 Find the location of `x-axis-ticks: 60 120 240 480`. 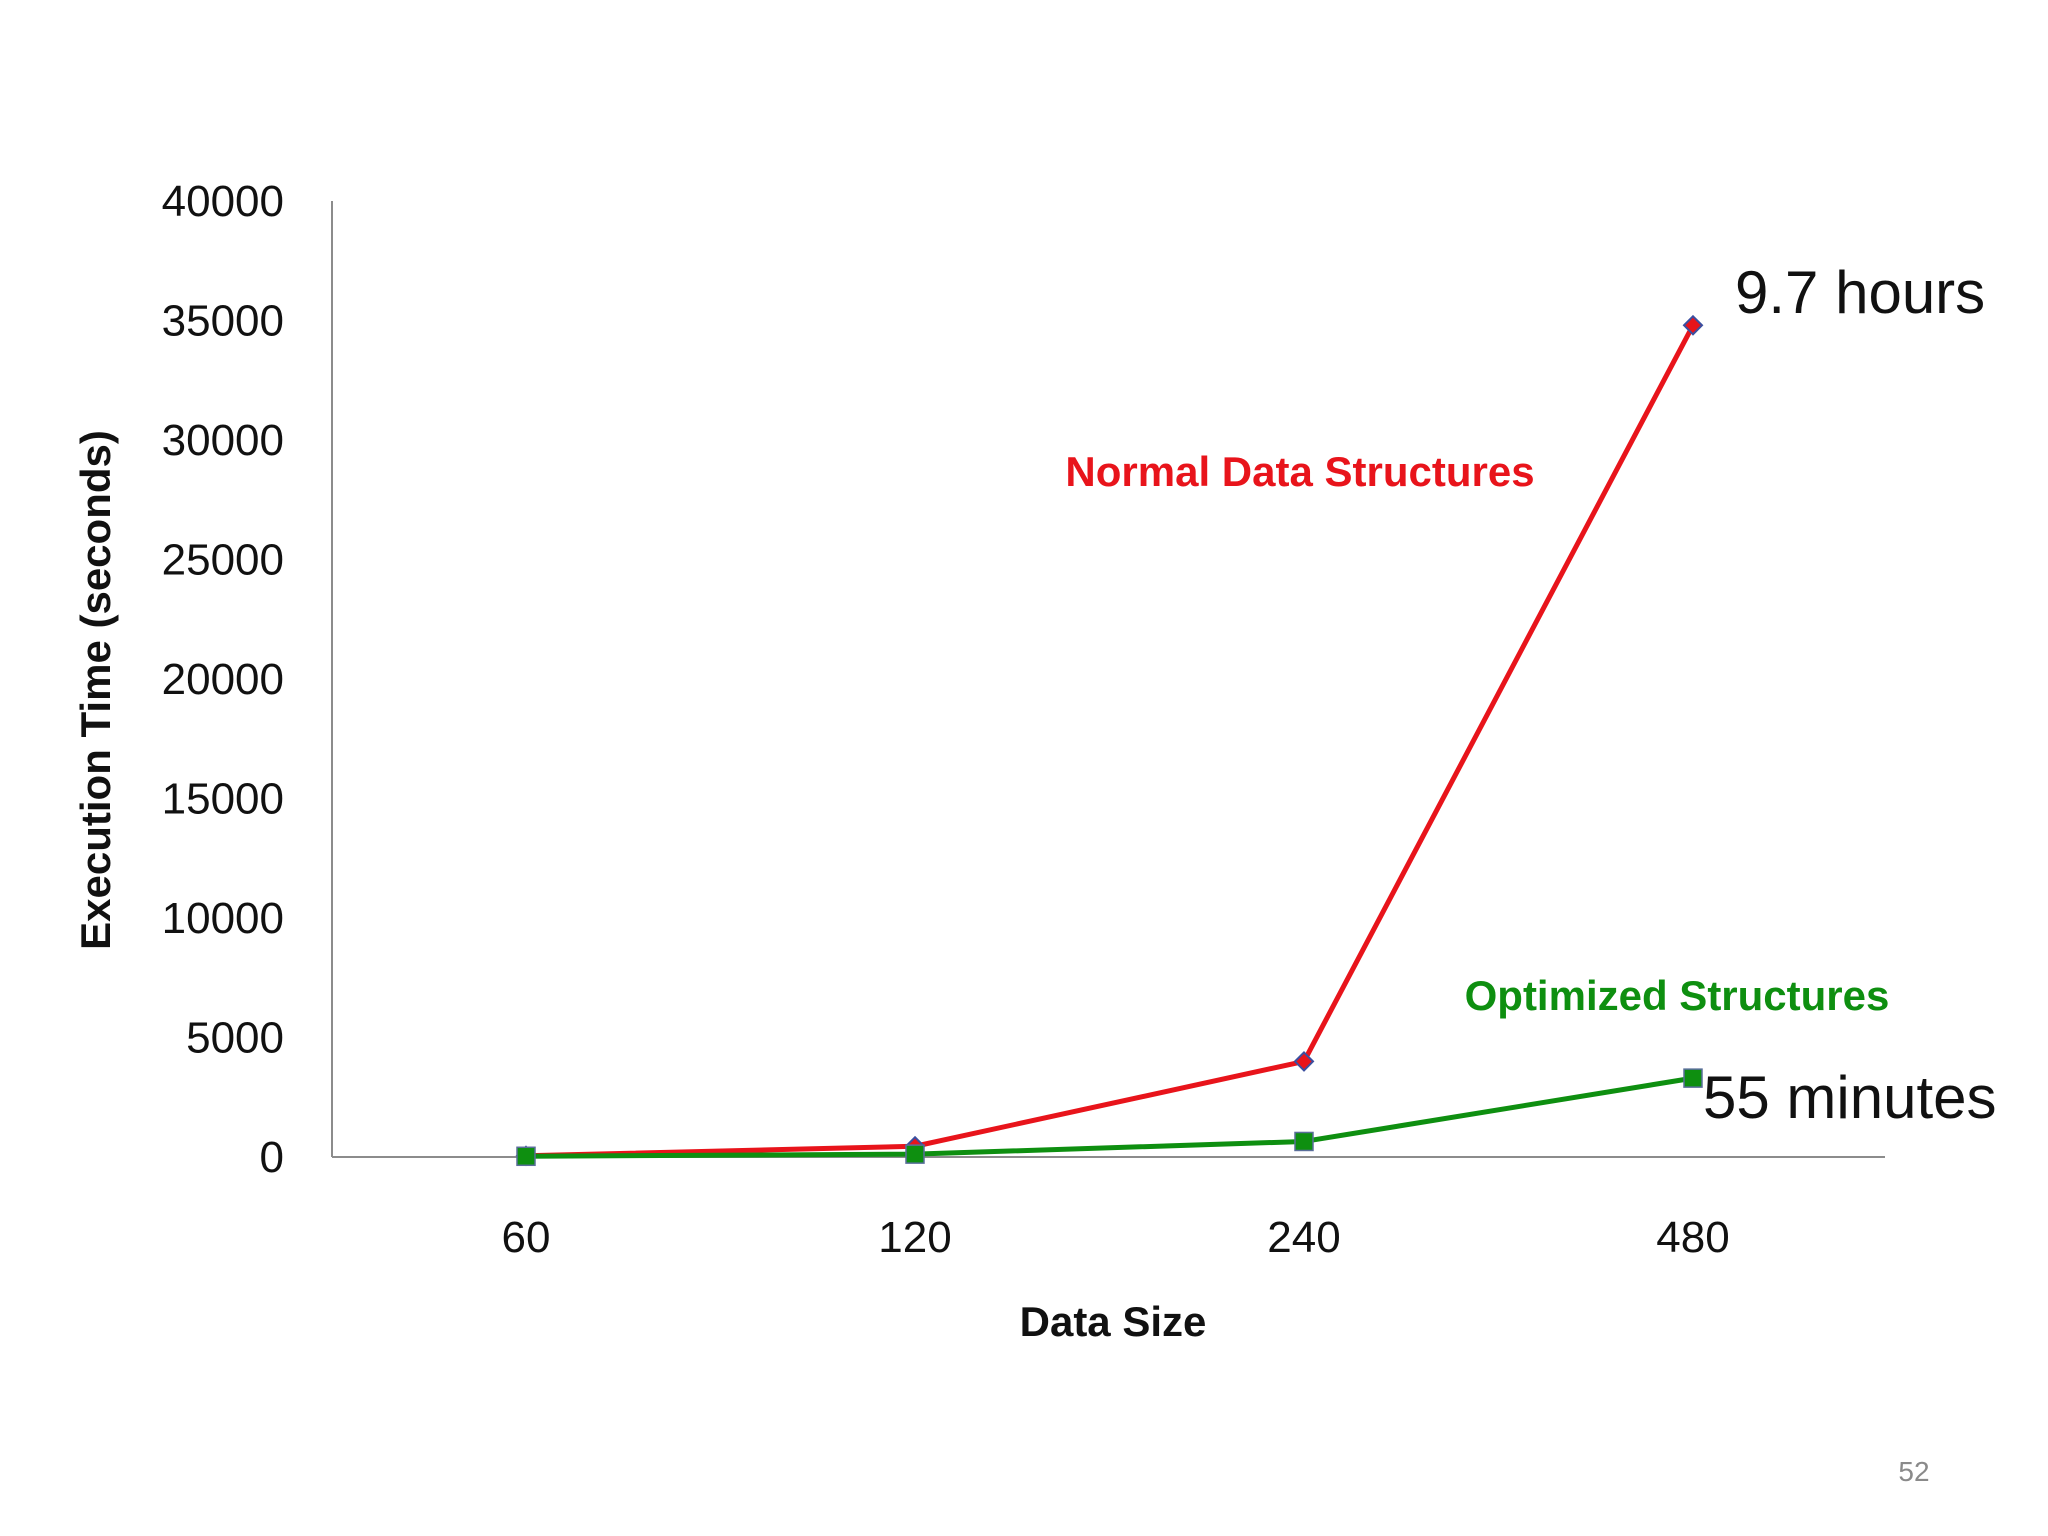

x-axis-ticks: 60 120 240 480 is located at coordinates (1116, 1237).